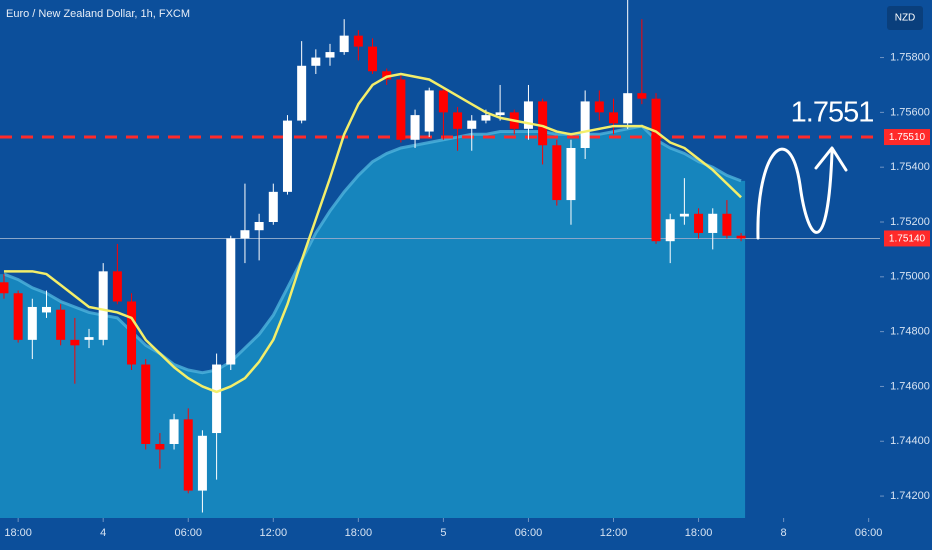 This screenshot has width=932, height=550. I want to click on currency-badge, so click(905, 18).